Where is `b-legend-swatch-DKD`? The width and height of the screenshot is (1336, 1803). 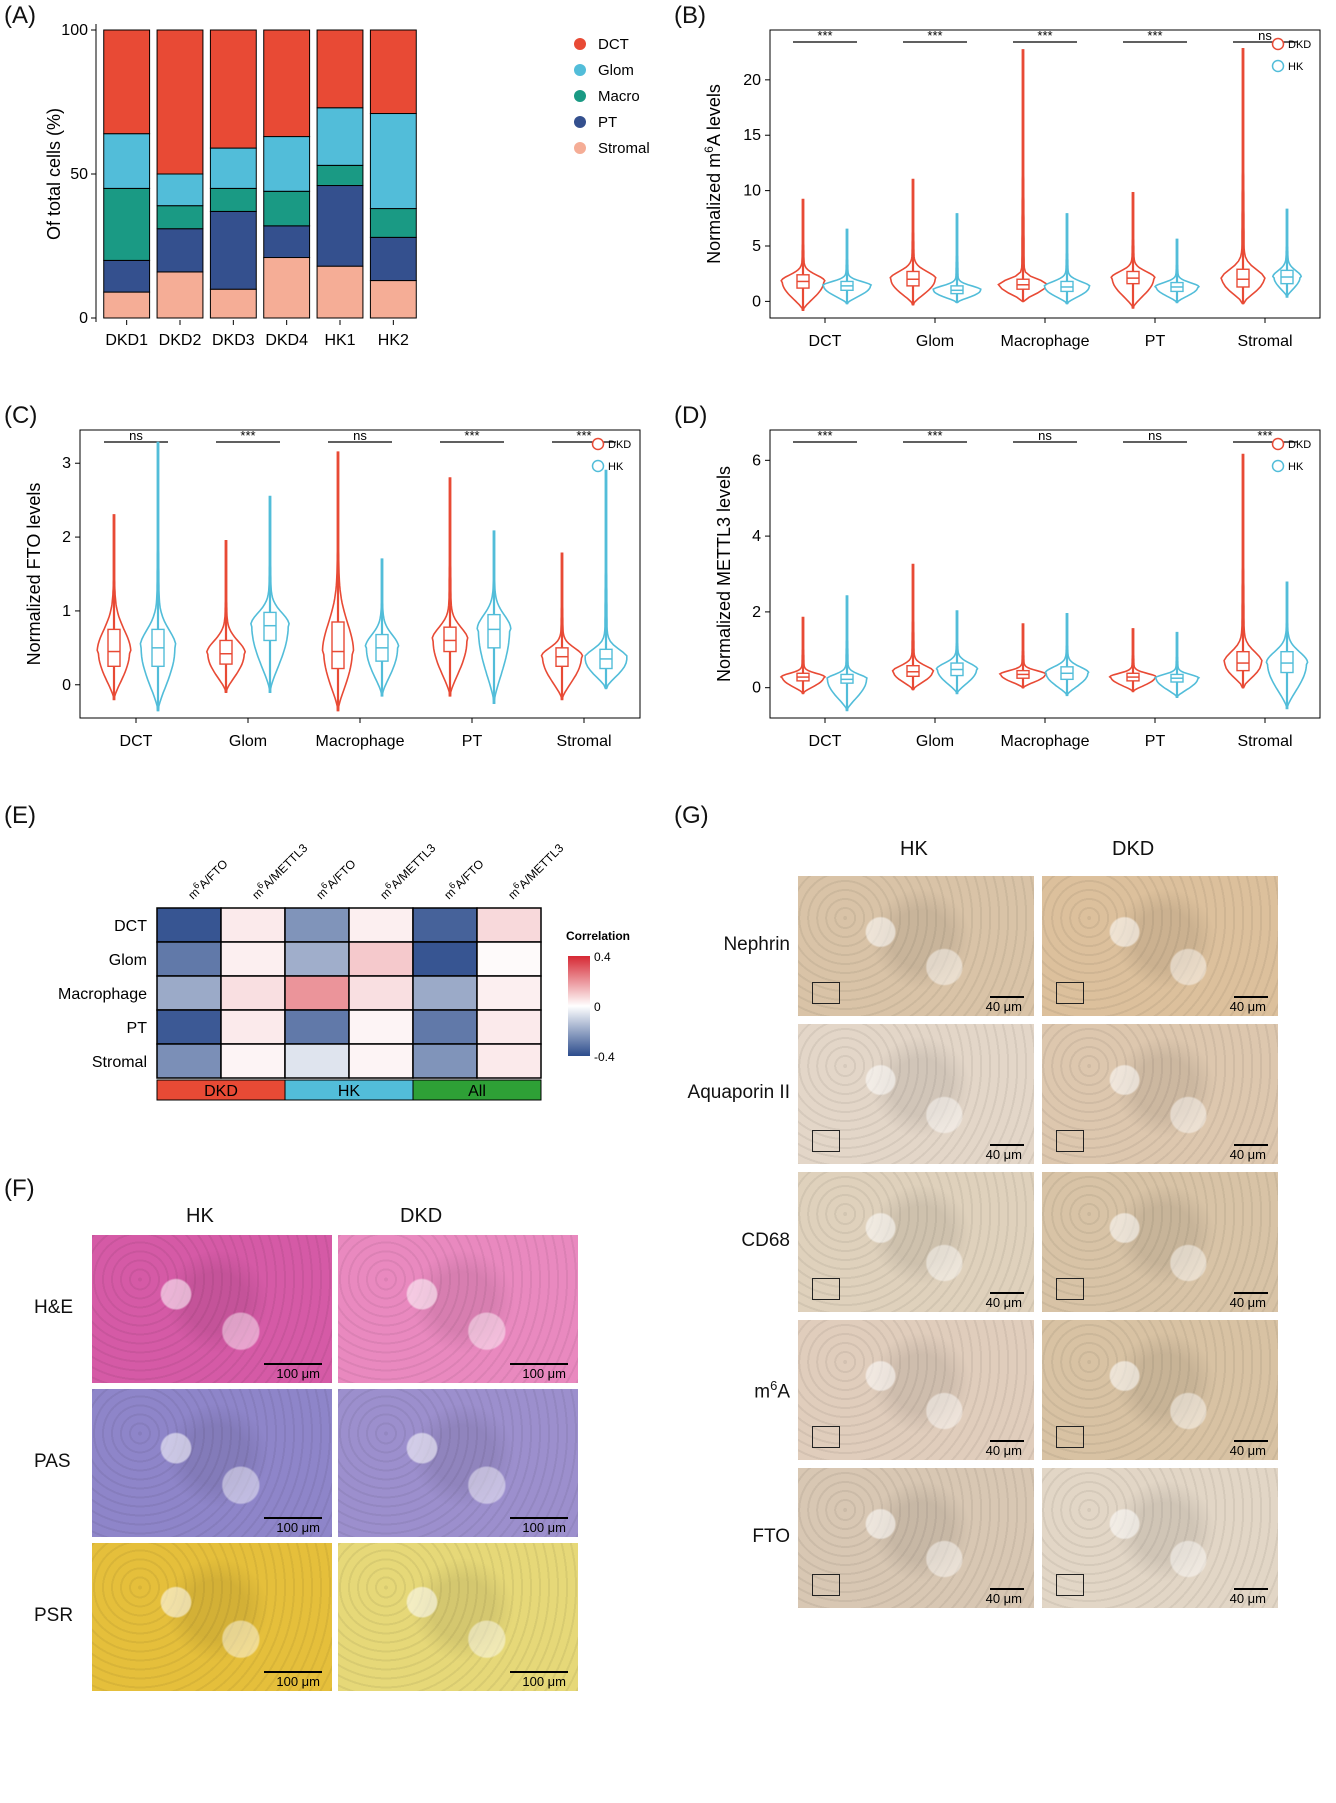
b-legend-swatch-DKD is located at coordinates (1278, 44).